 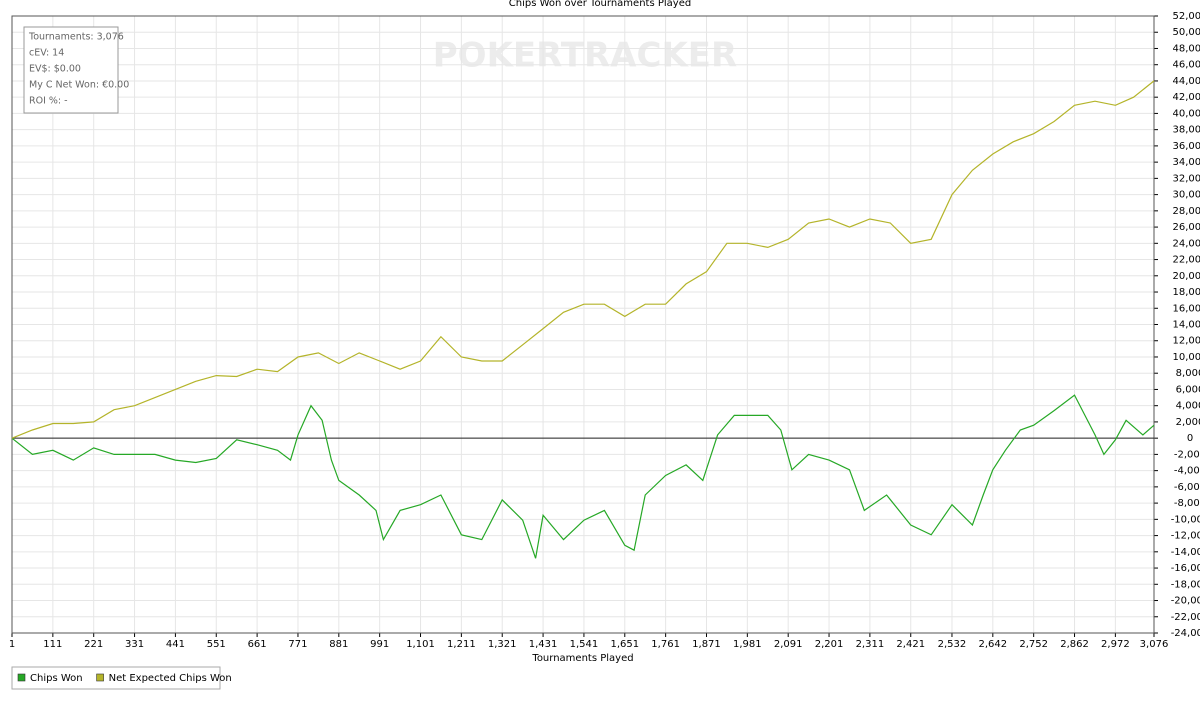 What do you see at coordinates (706, 644) in the screenshot?
I see `x-tick-label: 1,871` at bounding box center [706, 644].